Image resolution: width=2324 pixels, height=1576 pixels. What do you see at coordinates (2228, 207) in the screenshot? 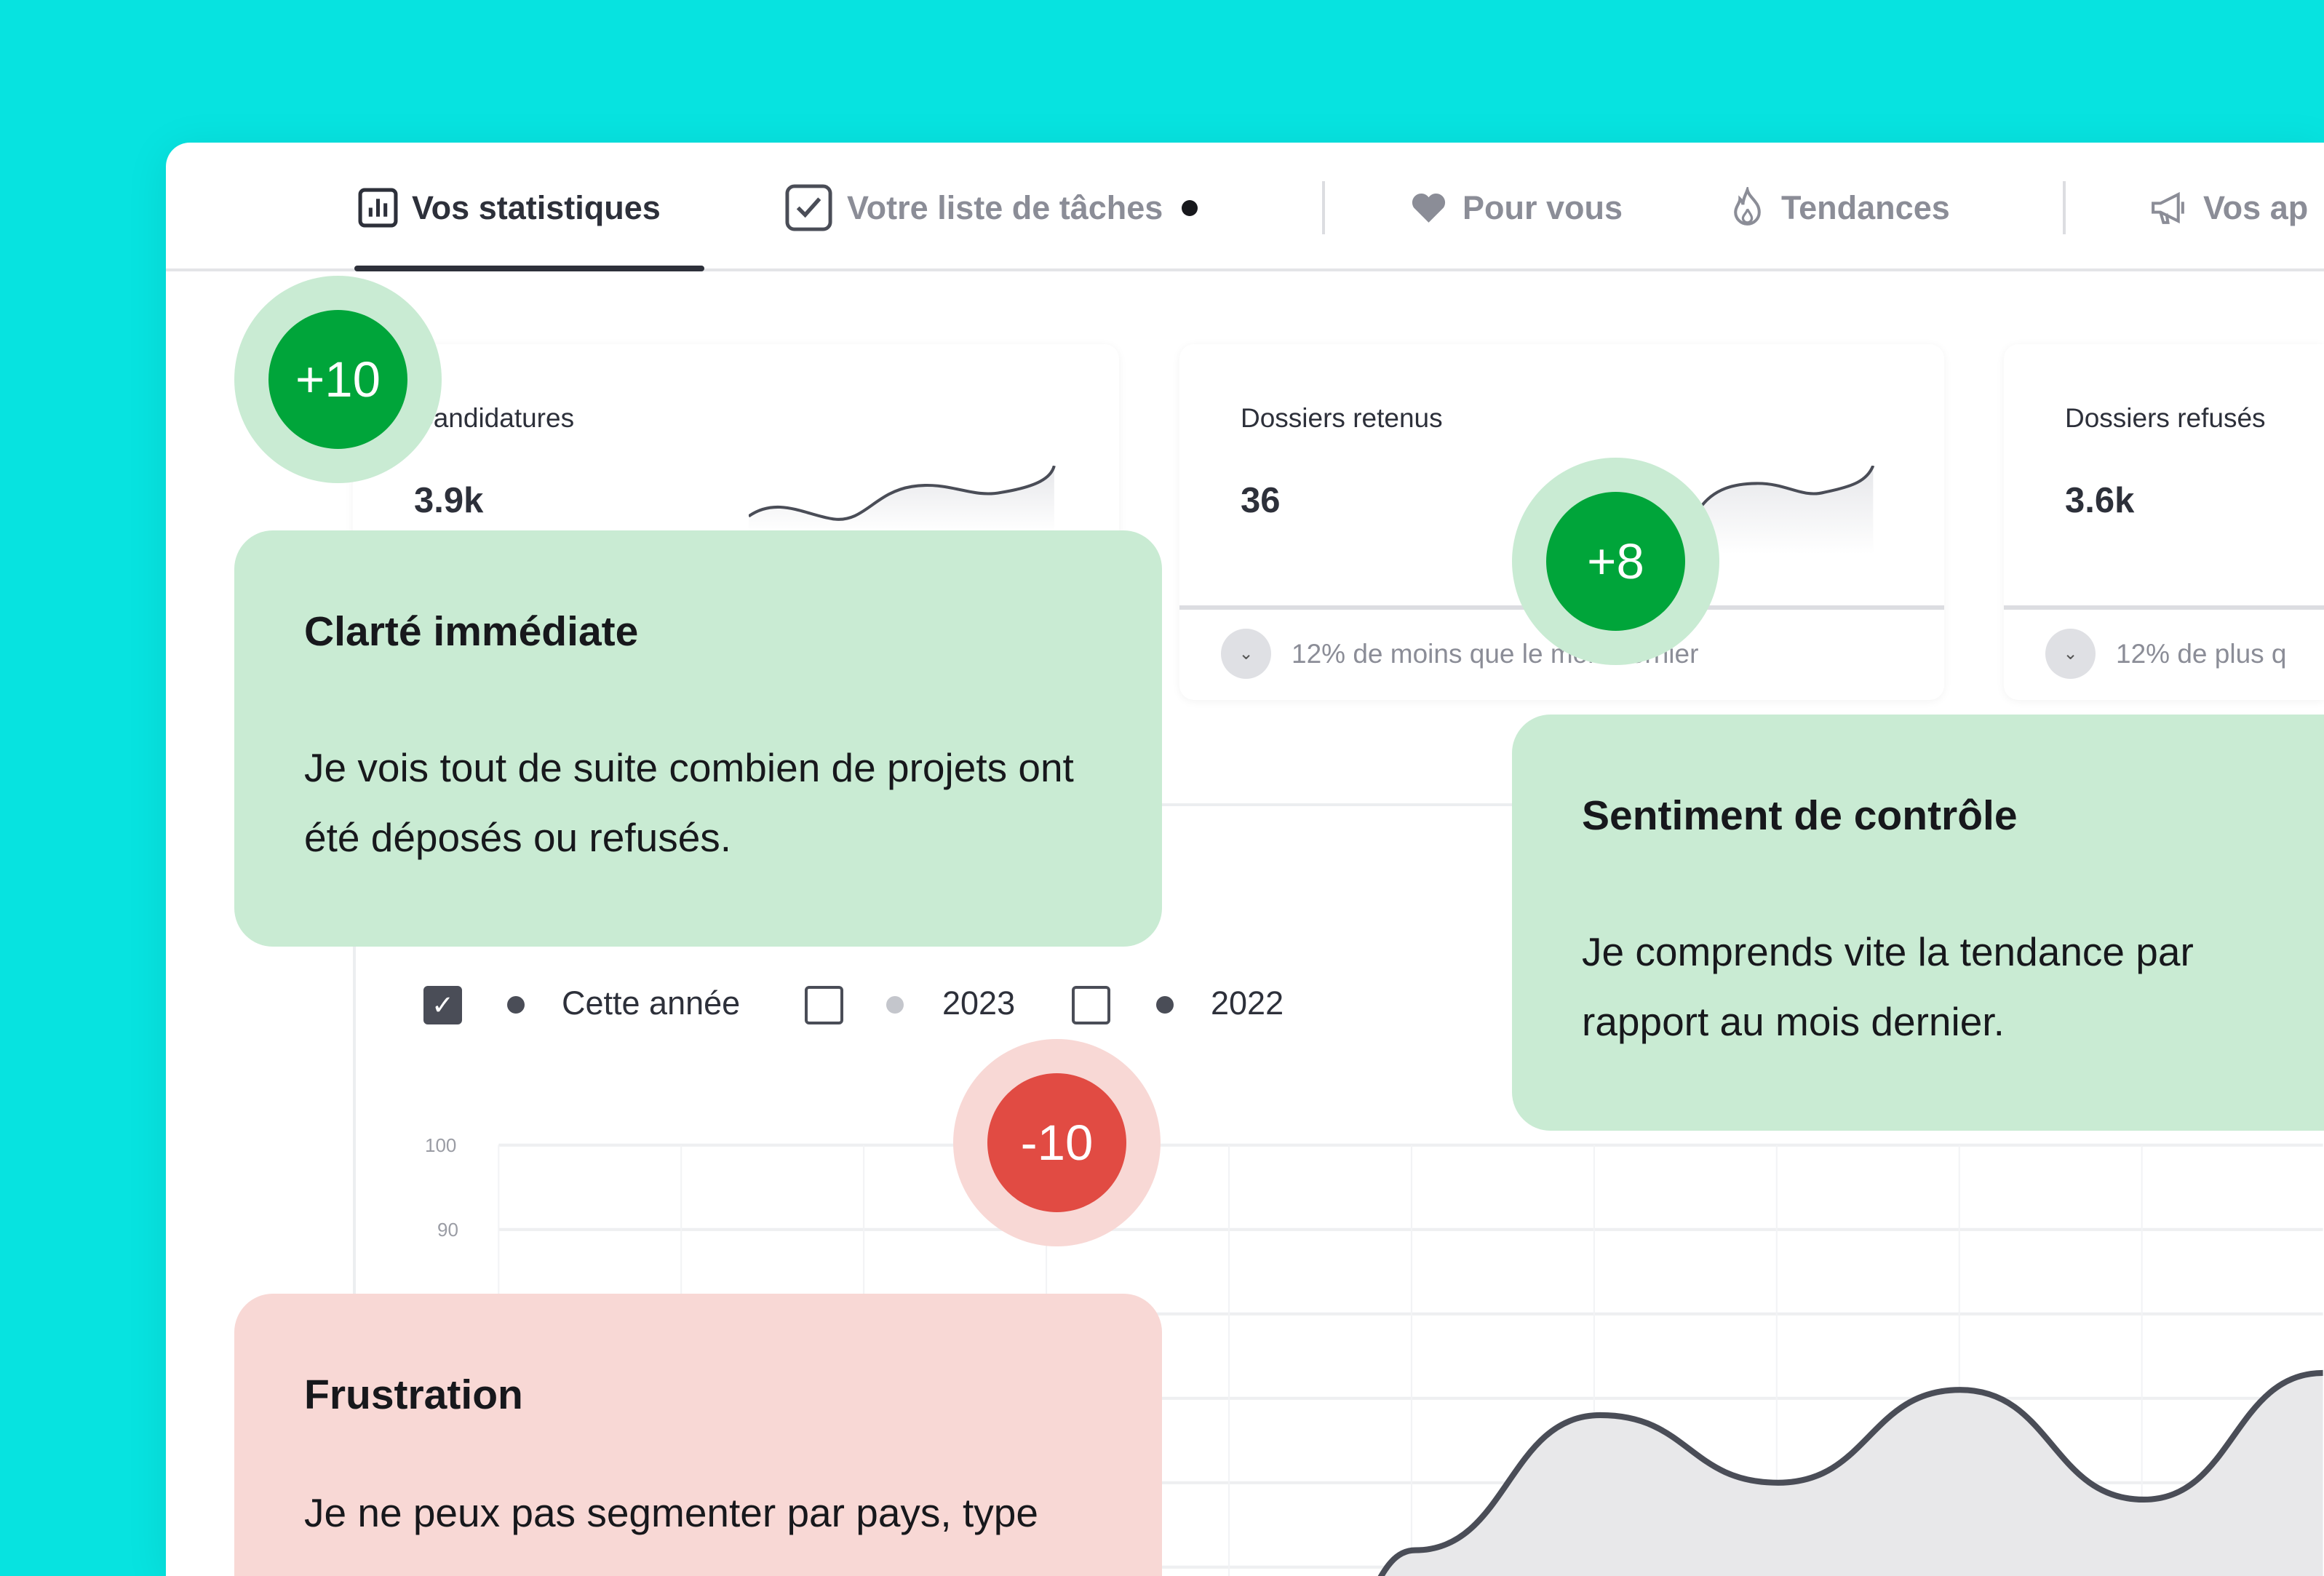
I see `tab-vos-ap: Vos ap` at bounding box center [2228, 207].